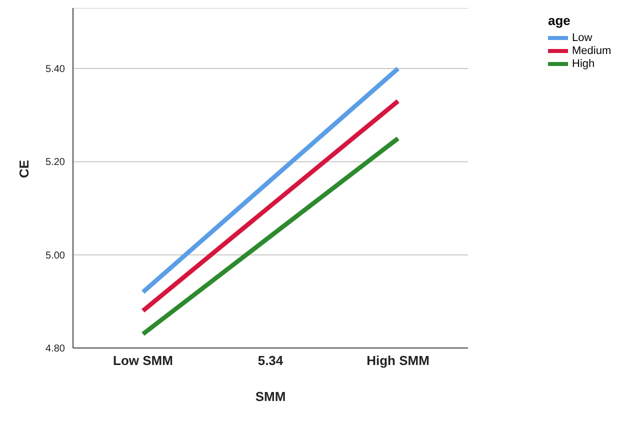 This screenshot has width=636, height=423. What do you see at coordinates (143, 360) in the screenshot?
I see `x-tick-label: Low SMM` at bounding box center [143, 360].